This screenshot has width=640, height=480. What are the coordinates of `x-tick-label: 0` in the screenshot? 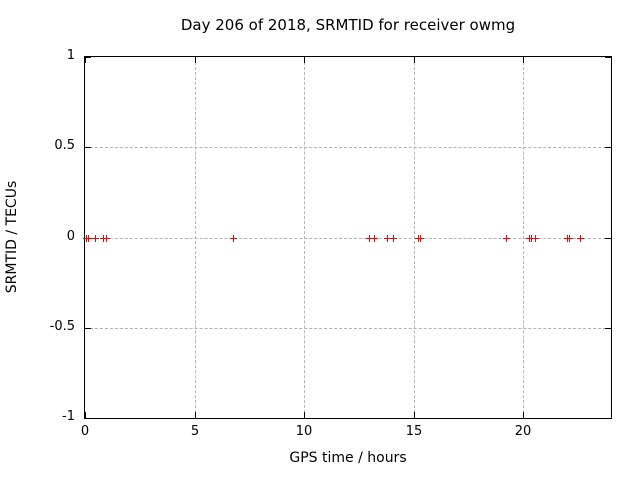 It's located at (85, 431).